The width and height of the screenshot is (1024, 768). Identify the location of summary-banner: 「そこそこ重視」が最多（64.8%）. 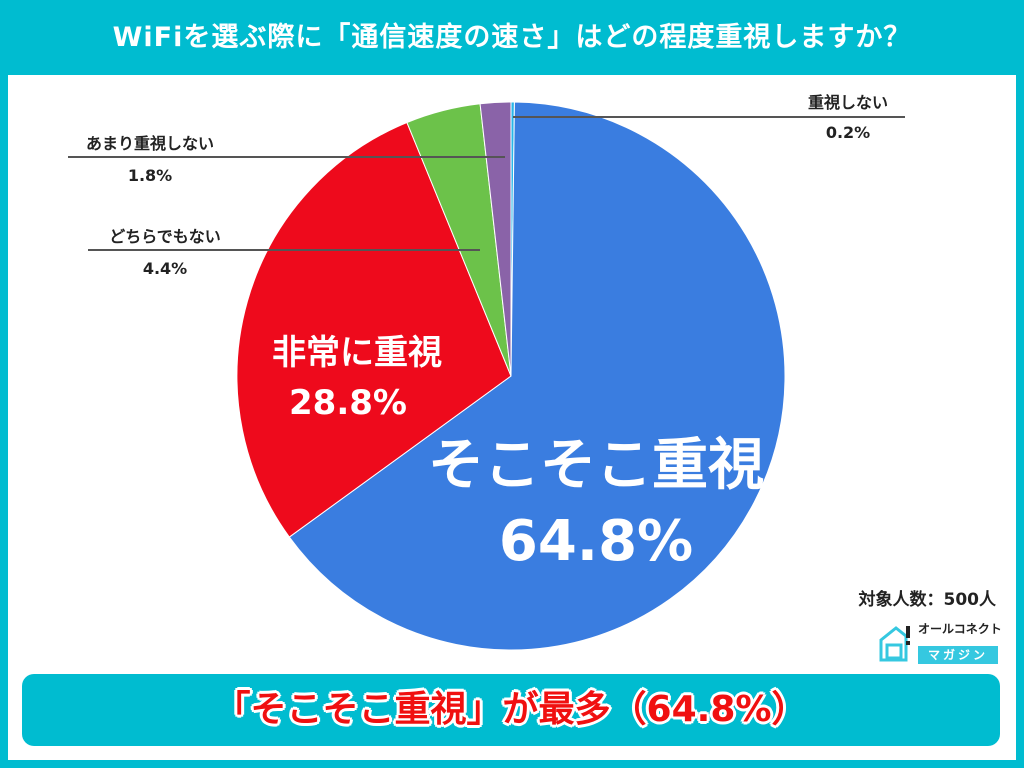
(511, 710).